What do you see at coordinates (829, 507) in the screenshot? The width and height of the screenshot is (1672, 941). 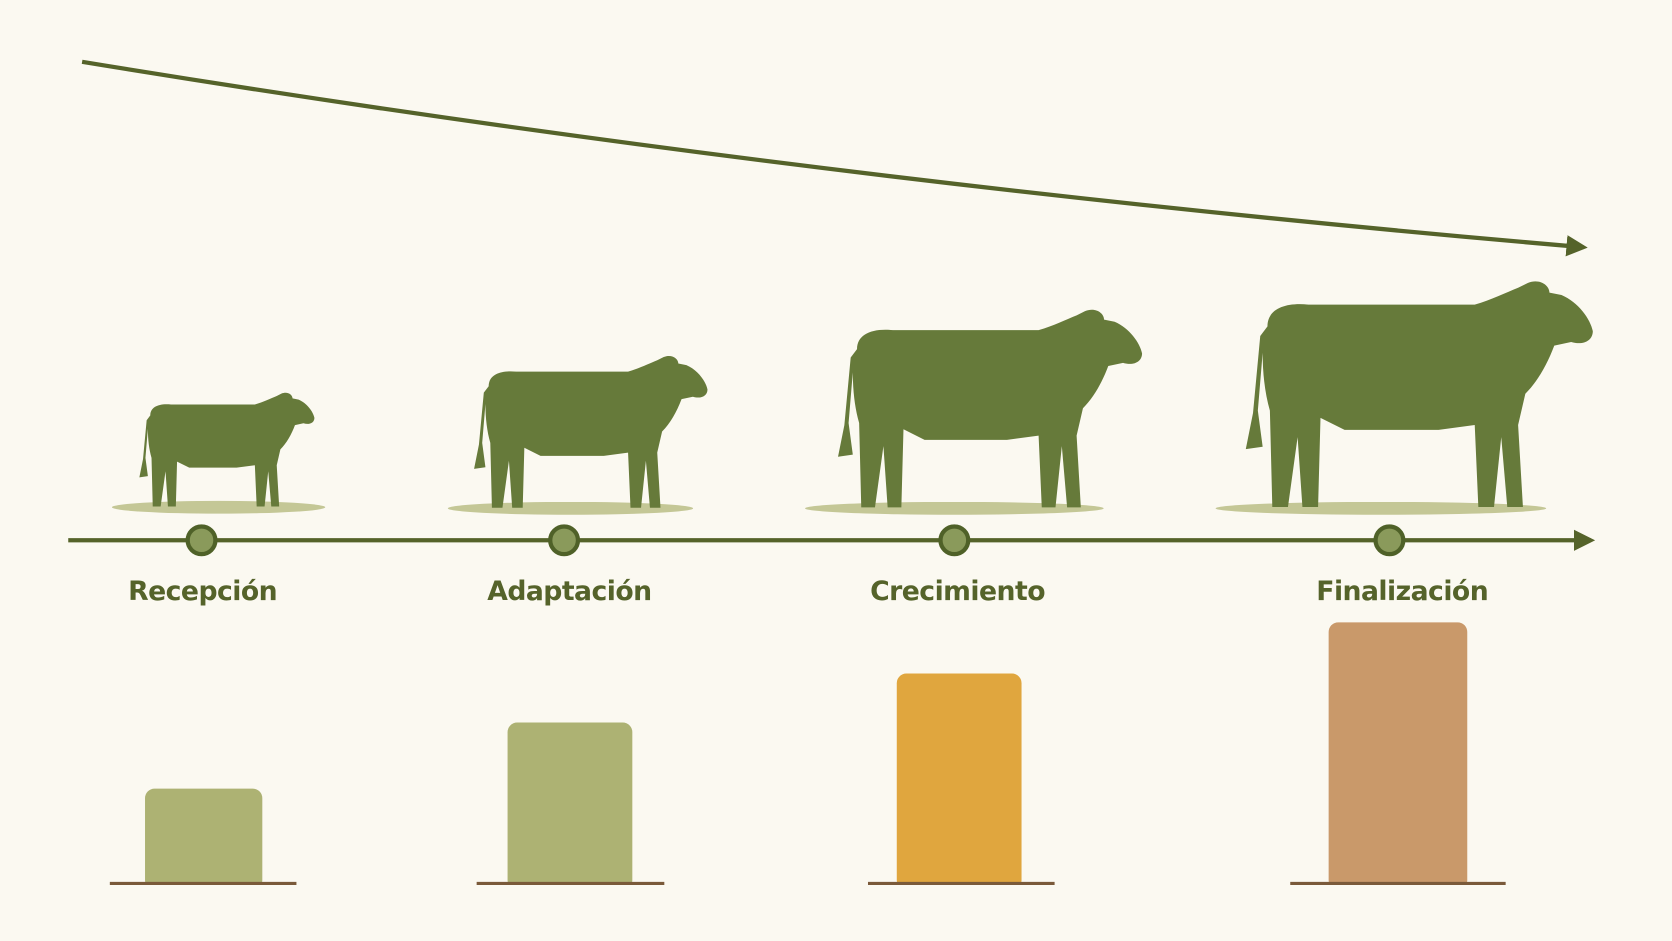 I see `ground` at bounding box center [829, 507].